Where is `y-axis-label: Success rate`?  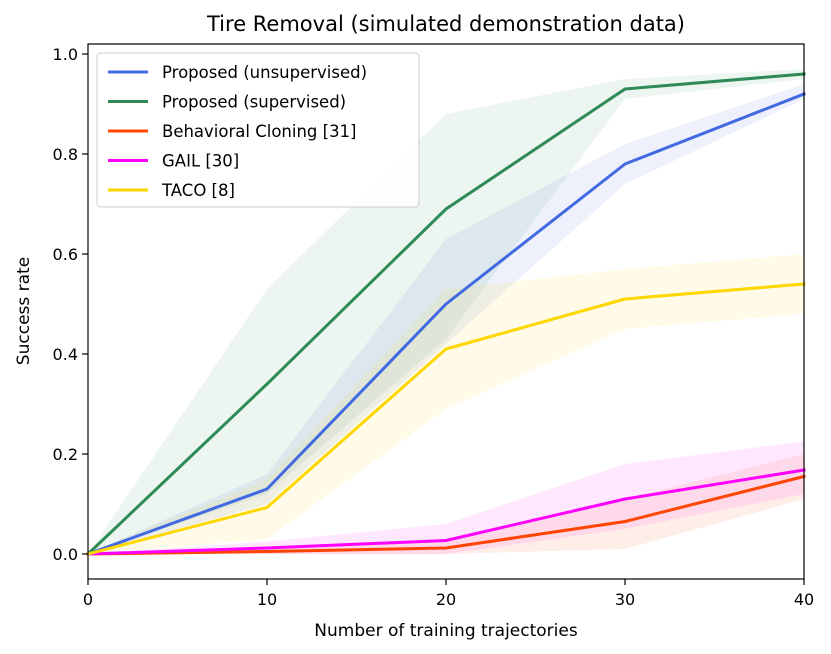
y-axis-label: Success rate is located at coordinates (24, 311).